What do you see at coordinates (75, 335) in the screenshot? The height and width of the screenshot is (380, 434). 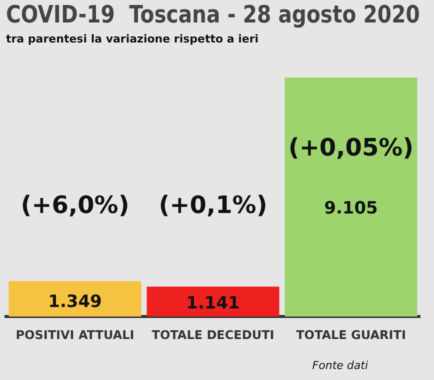 I see `x-tick-label: POSITIVI ATTUALI` at bounding box center [75, 335].